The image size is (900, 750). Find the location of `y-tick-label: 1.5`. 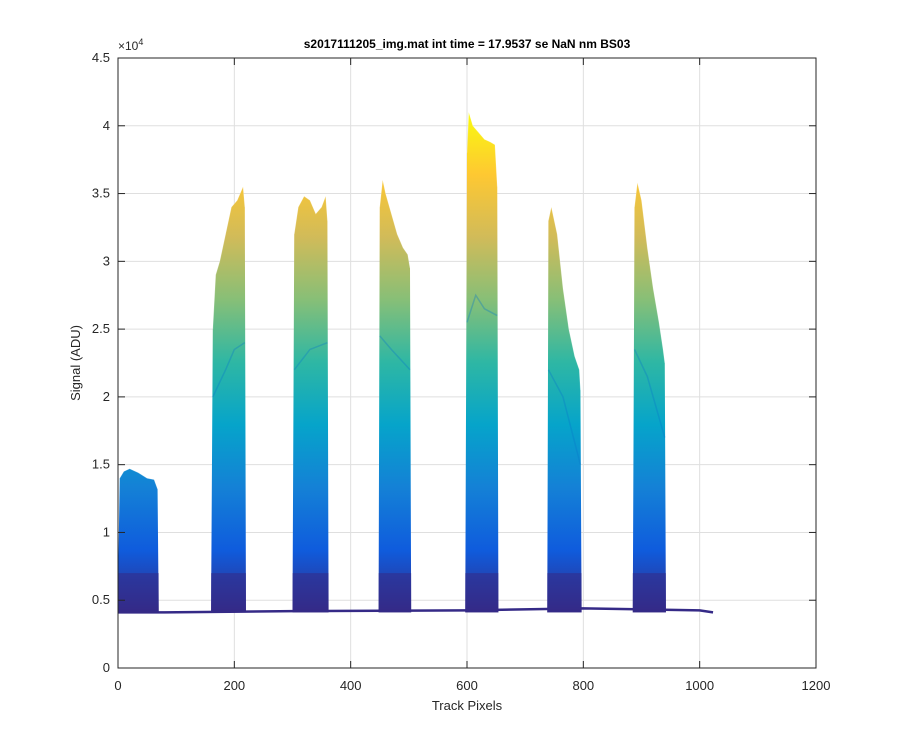

y-tick-label: 1.5 is located at coordinates (101, 464).